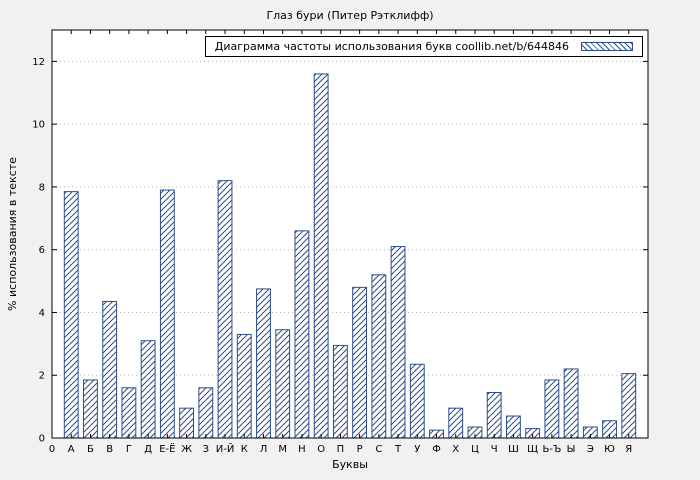 The image size is (700, 480). Describe the element at coordinates (90, 449) in the screenshot. I see `svg-text: Б` at that location.